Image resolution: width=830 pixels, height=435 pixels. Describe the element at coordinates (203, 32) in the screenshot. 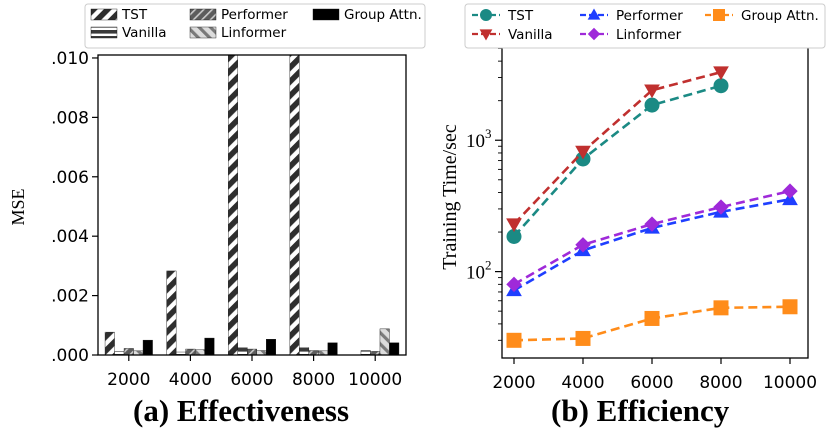

I see `legend-swatch-linformer` at that location.